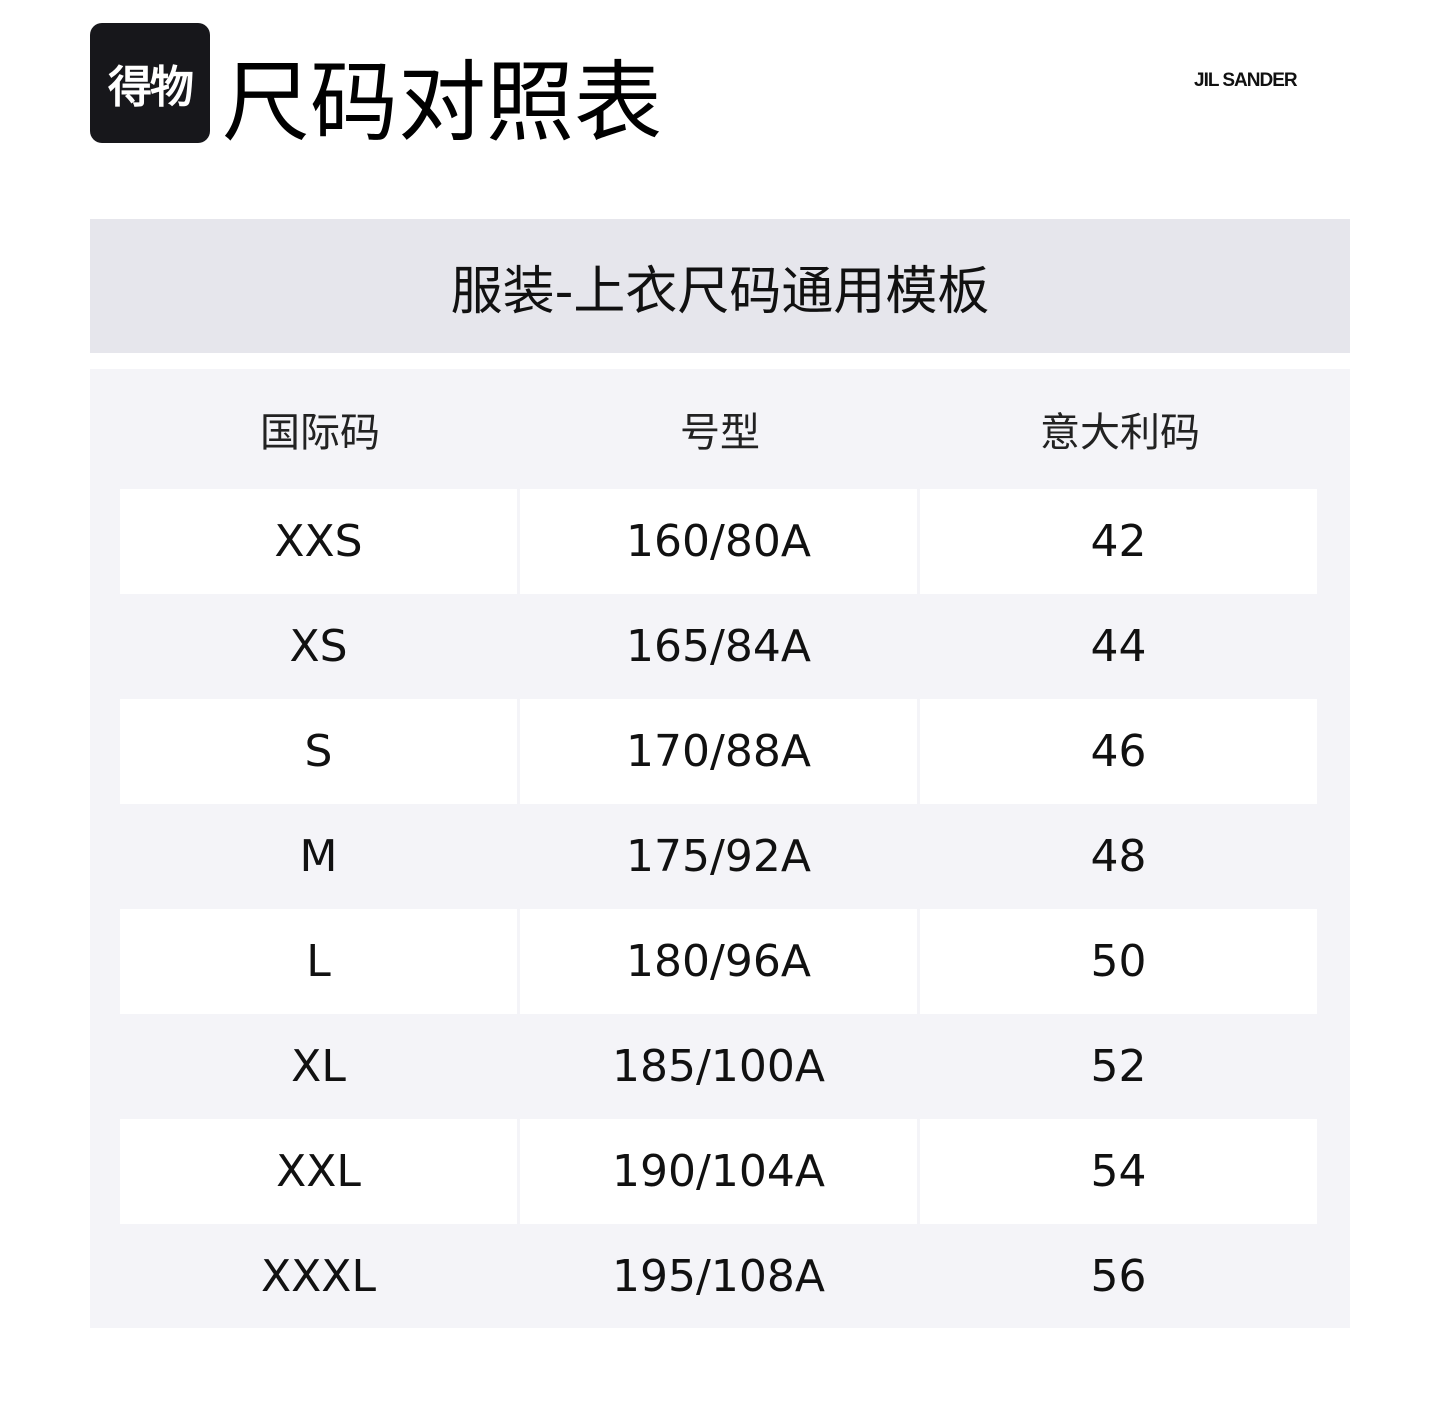  What do you see at coordinates (318, 541) in the screenshot?
I see `table-cell: XXS` at bounding box center [318, 541].